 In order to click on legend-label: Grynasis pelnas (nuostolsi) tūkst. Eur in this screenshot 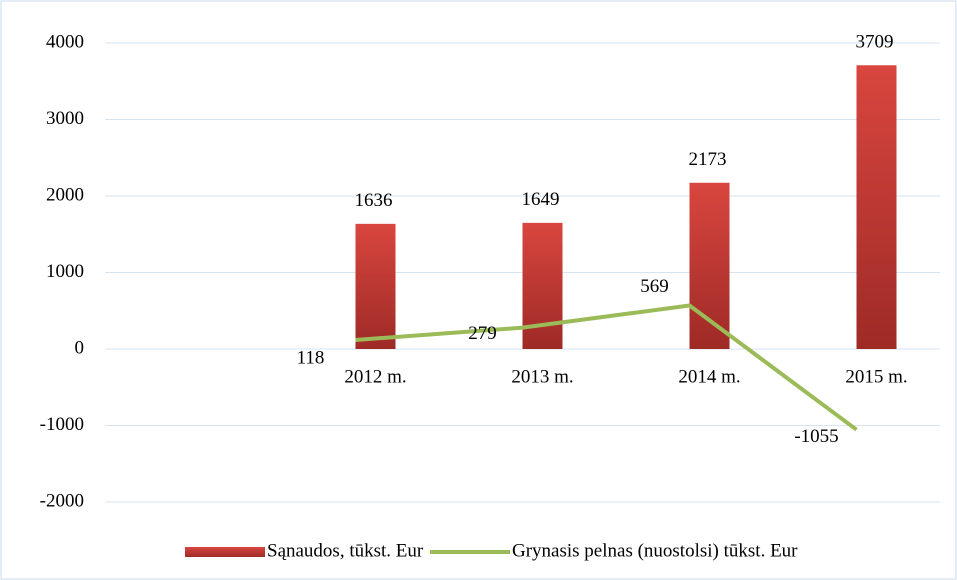, I will do `click(655, 550)`.